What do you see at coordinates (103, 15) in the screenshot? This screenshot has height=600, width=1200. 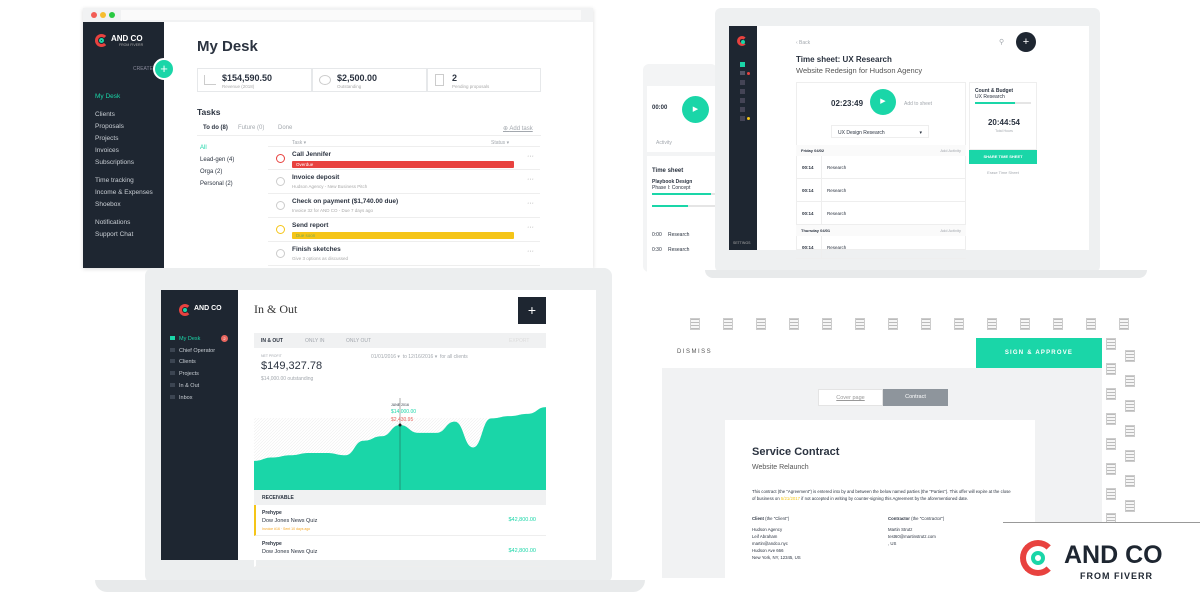 I see `minimize-dot` at bounding box center [103, 15].